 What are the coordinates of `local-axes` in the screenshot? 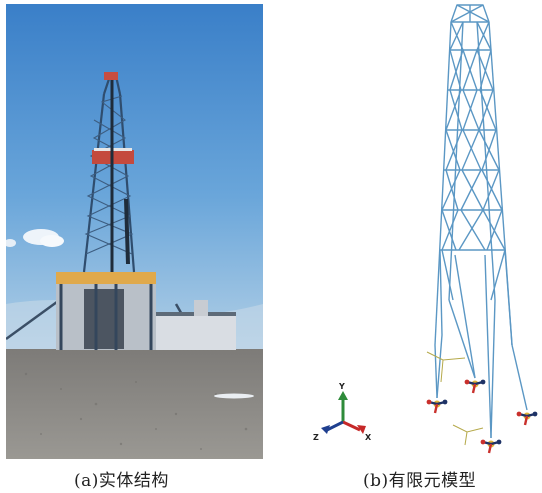 It's located at (455, 398).